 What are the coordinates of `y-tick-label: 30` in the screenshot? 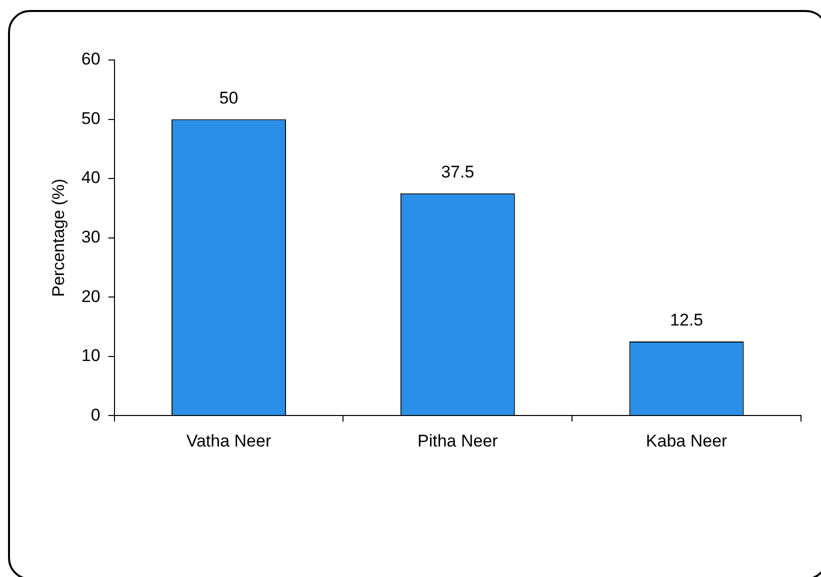 It's located at (90, 236).